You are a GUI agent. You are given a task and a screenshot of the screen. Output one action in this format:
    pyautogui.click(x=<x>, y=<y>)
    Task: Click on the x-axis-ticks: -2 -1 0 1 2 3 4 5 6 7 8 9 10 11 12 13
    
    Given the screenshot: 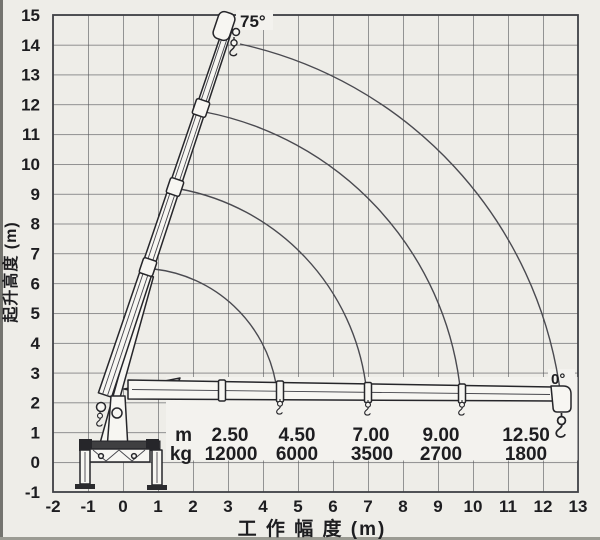 What is the action you would take?
    pyautogui.click(x=316, y=506)
    